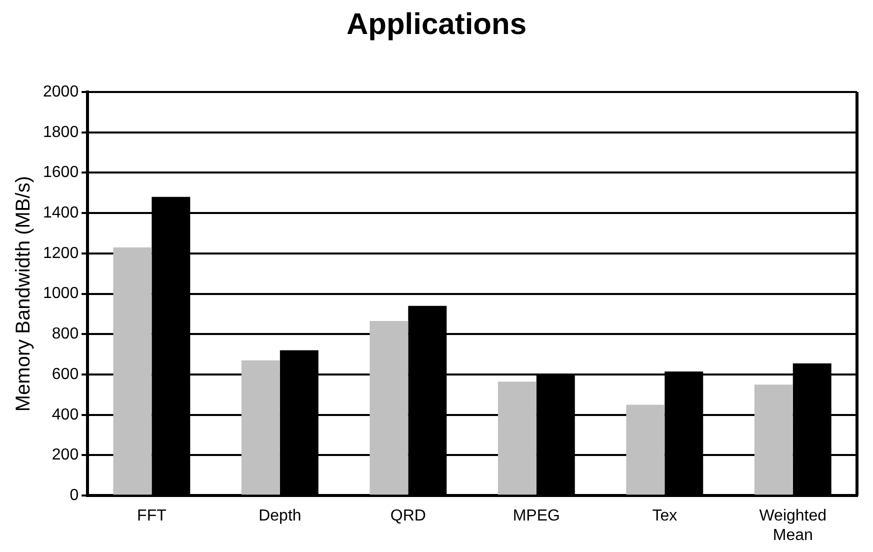 The height and width of the screenshot is (552, 873). Describe the element at coordinates (65, 334) in the screenshot. I see `y-tick-label: 800` at that location.